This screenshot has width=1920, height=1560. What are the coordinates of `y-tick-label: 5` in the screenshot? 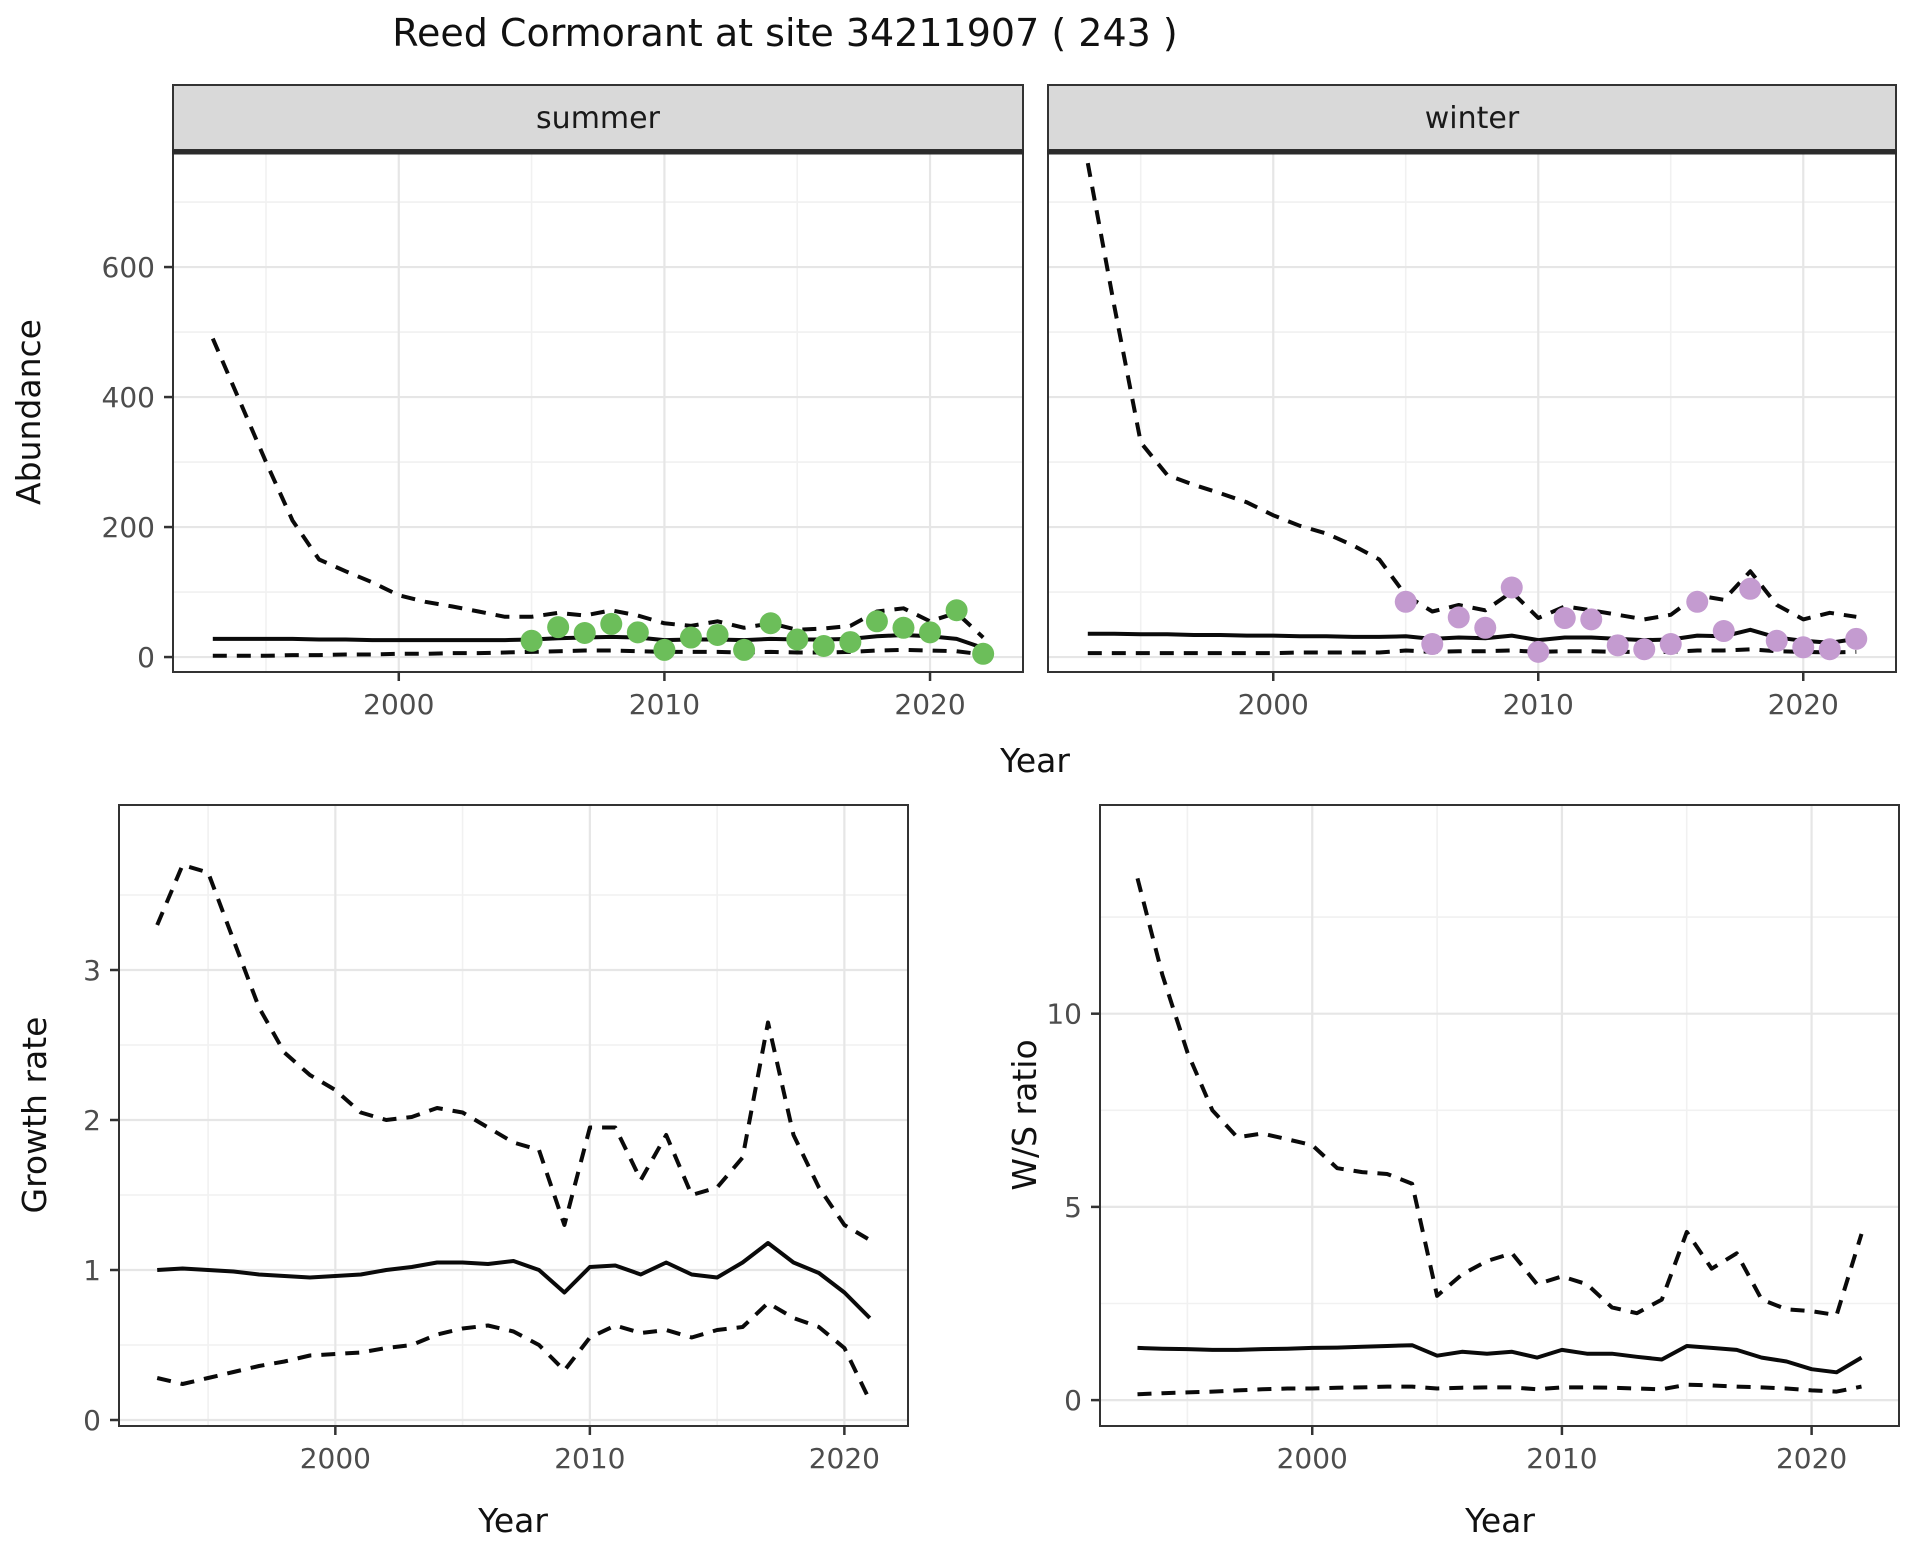 It's located at (1073, 1207).